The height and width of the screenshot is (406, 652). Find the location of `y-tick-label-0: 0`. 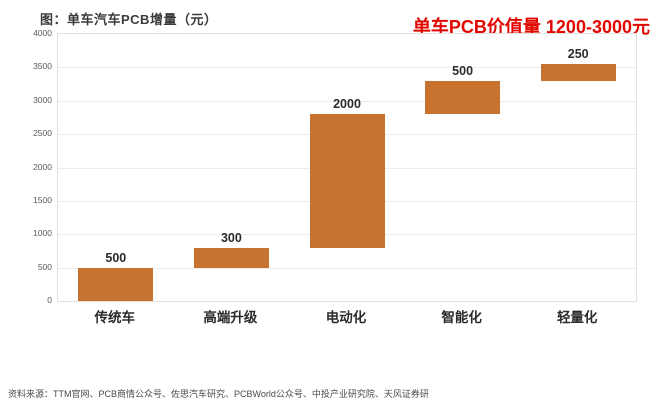

y-tick-label-0: 0 is located at coordinates (49, 300).